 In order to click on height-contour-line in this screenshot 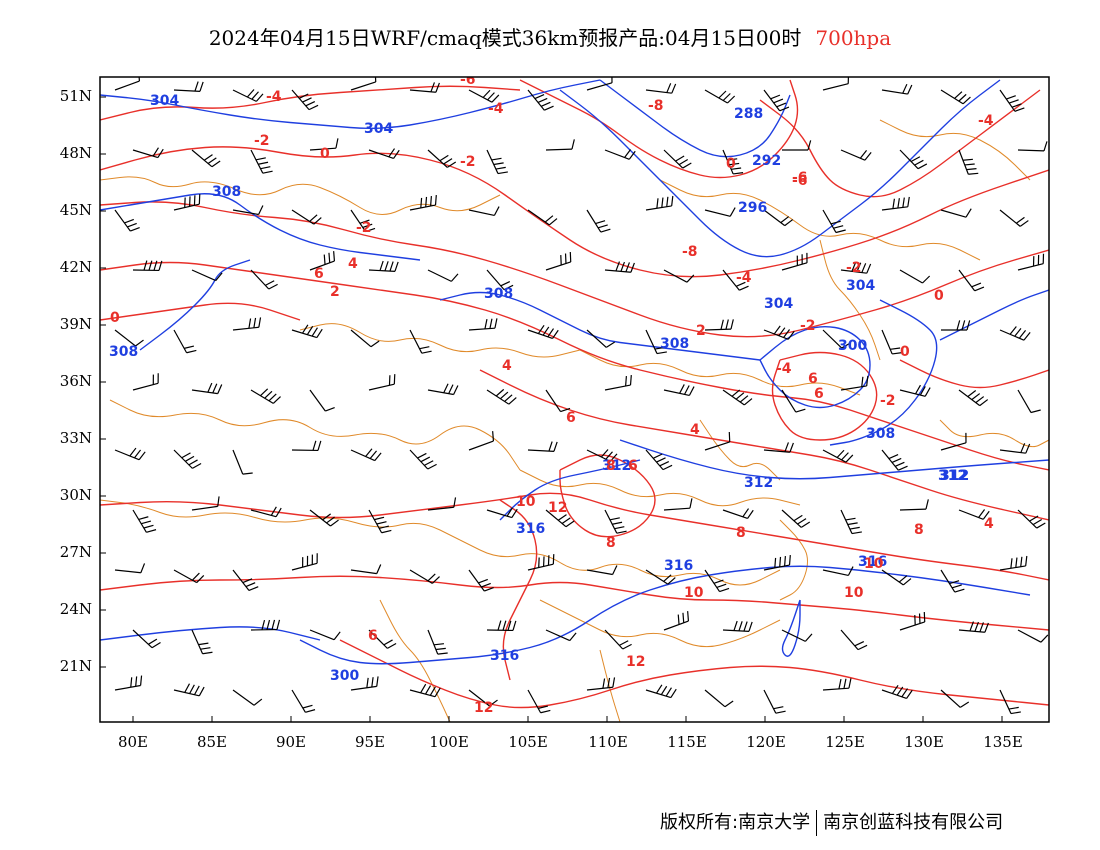, I will do `click(195, 305)`.